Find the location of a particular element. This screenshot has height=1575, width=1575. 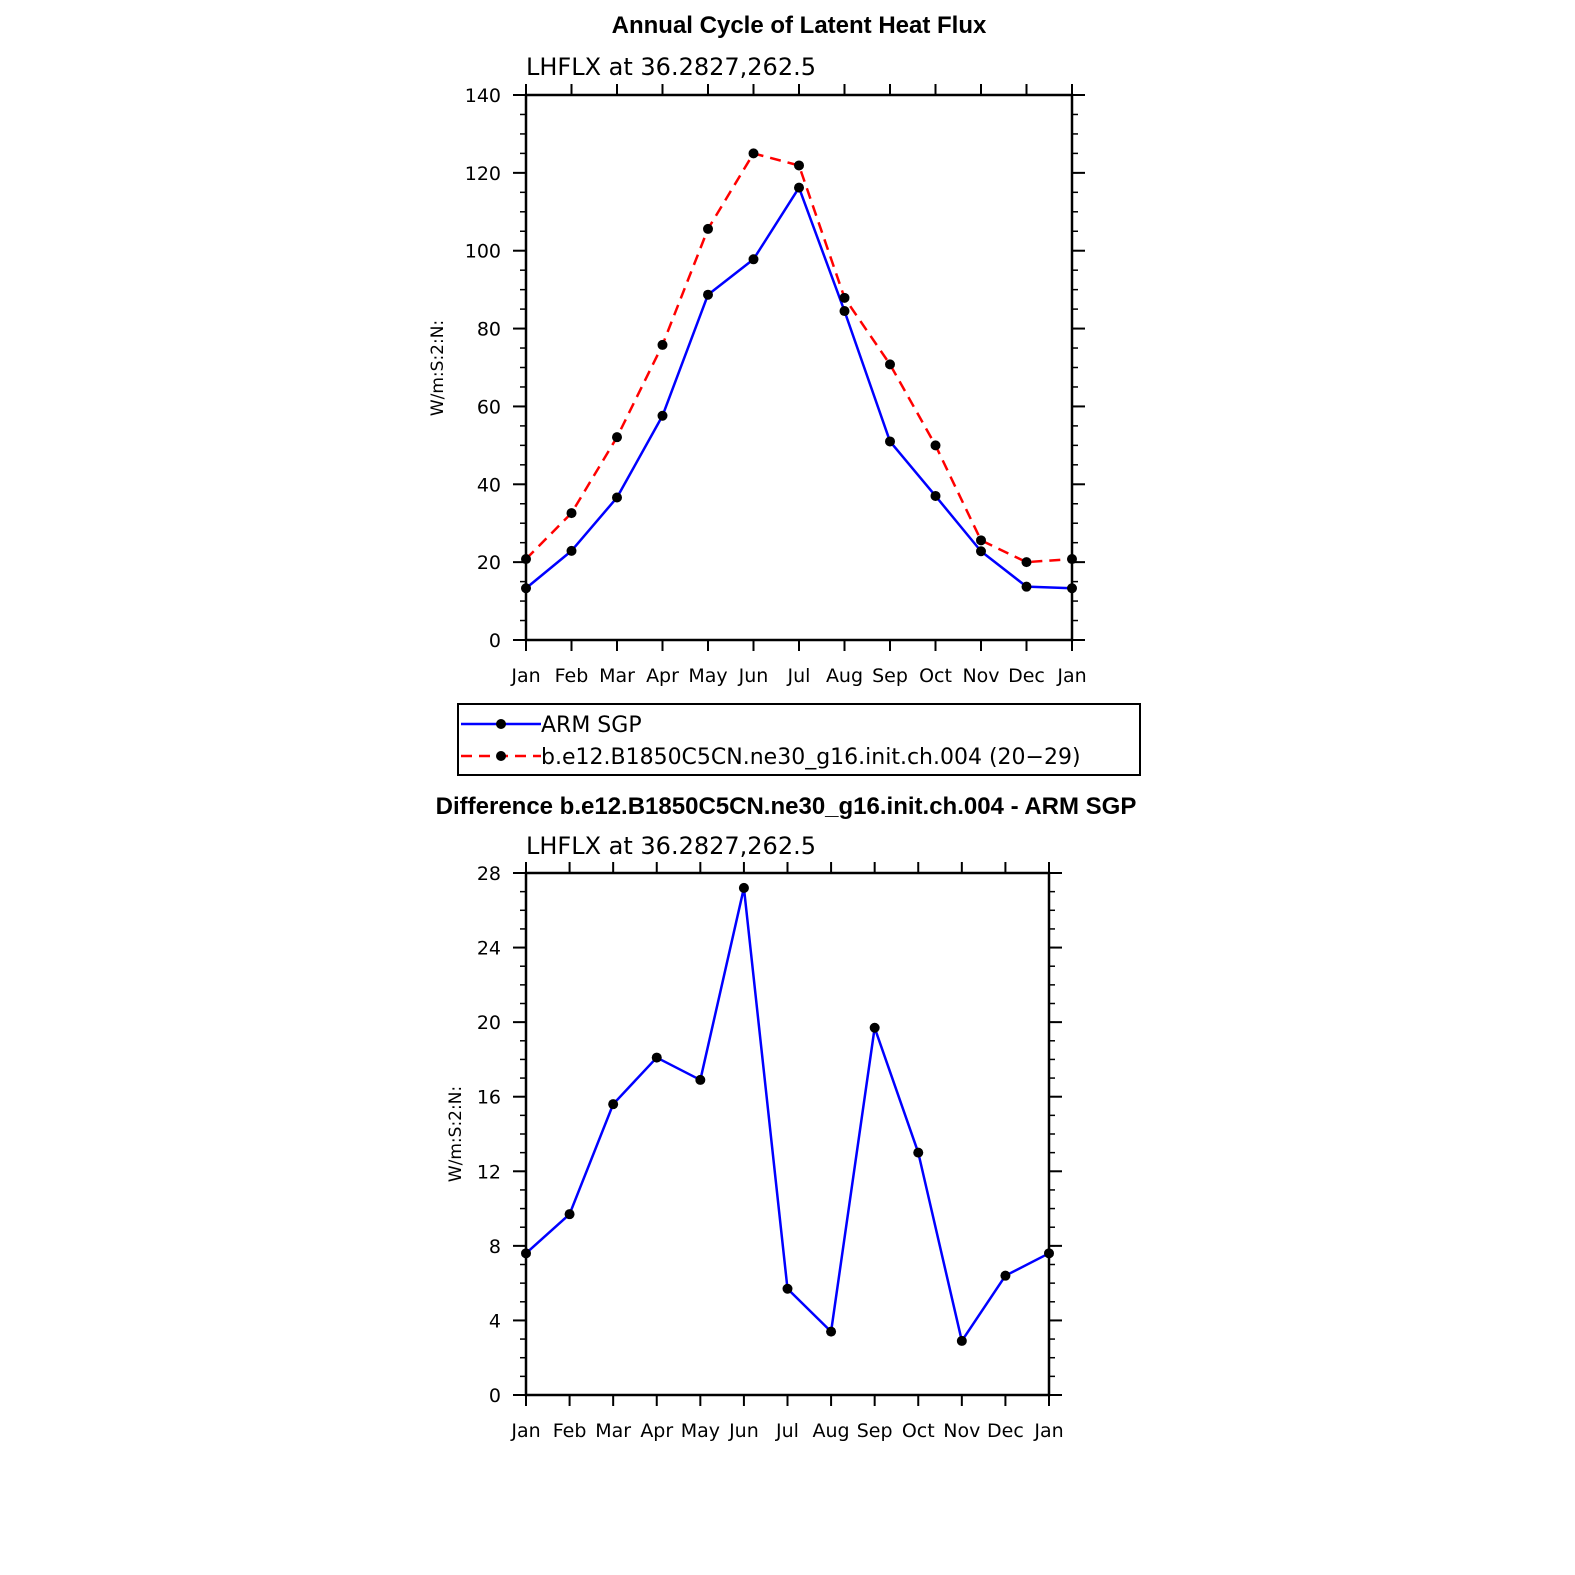

legend-marker-arm-sgp is located at coordinates (501, 724).